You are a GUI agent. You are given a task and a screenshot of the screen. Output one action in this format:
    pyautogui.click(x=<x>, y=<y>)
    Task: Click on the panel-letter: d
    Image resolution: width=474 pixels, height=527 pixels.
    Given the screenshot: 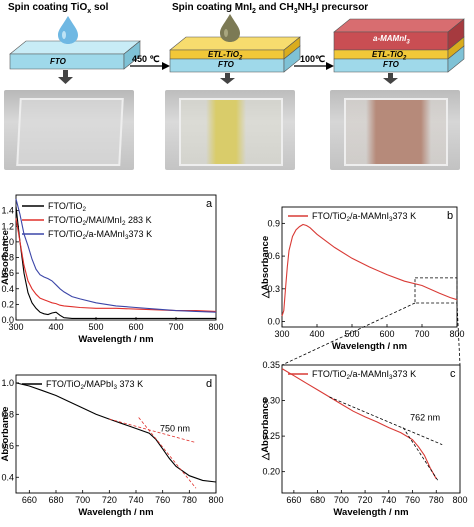 What is the action you would take?
    pyautogui.click(x=209, y=384)
    